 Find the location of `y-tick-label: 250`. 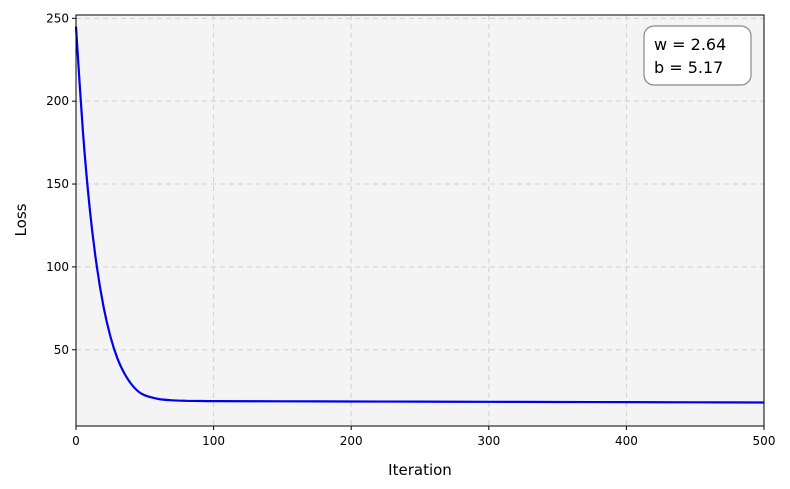

y-tick-label: 250 is located at coordinates (57, 18).